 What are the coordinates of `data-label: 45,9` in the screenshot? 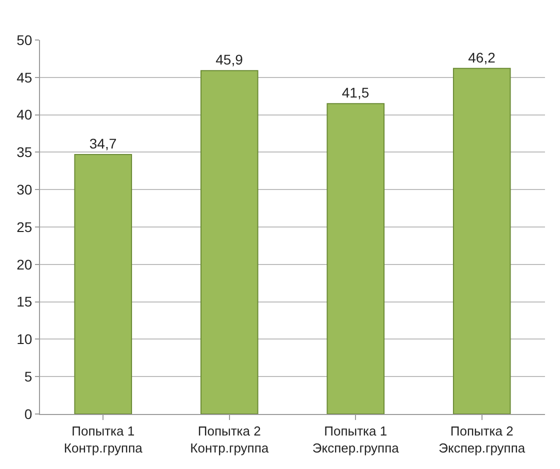 It's located at (230, 60).